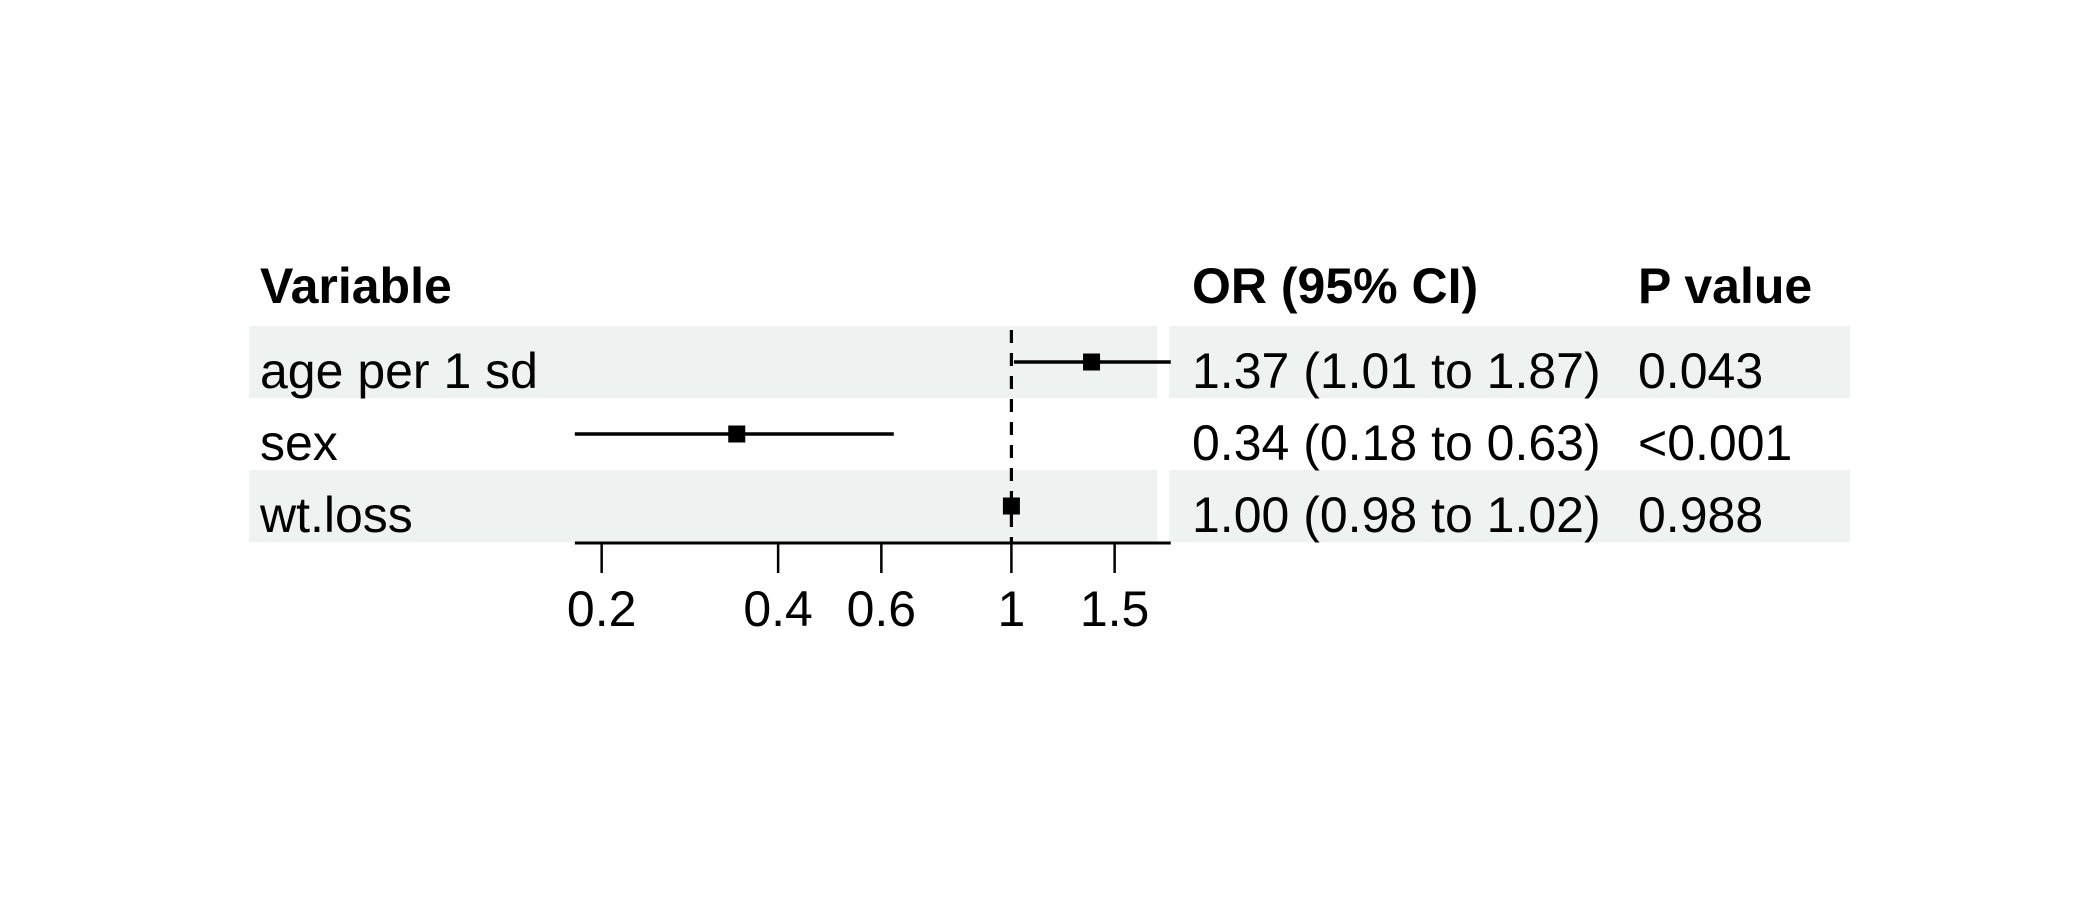 This screenshot has height=900, width=2100. What do you see at coordinates (1701, 371) in the screenshot?
I see `row-p-value: 0.043` at bounding box center [1701, 371].